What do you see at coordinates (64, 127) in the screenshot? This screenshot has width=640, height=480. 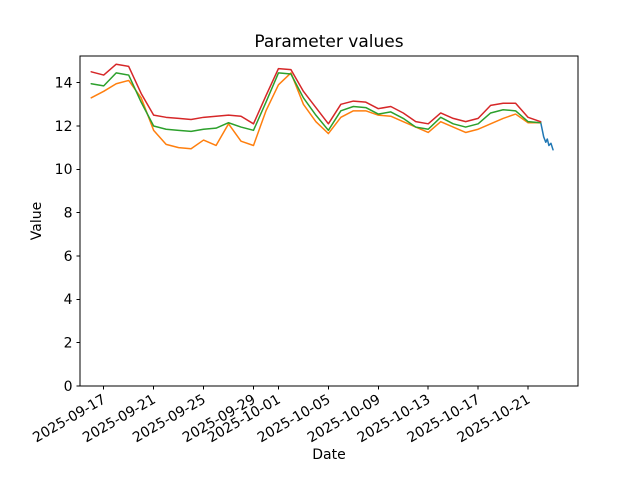 I see `y-tick-label-6: 12` at bounding box center [64, 127].